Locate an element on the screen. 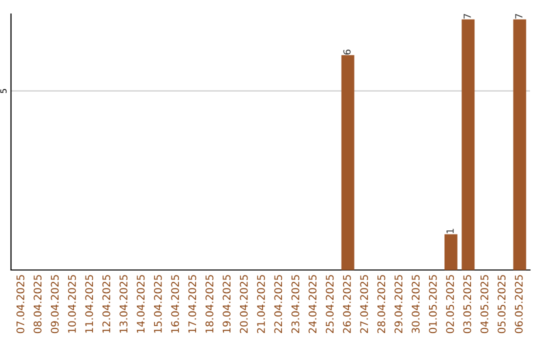 Image resolution: width=540 pixels, height=340 pixels. x-tick-label: 08.04.2025 is located at coordinates (38, 304).